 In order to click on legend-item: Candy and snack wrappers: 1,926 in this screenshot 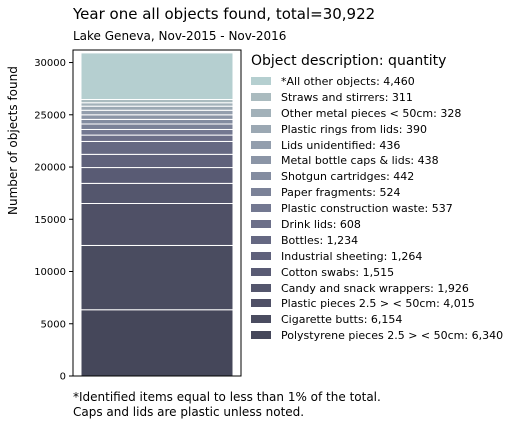, I will do `click(380, 289)`.